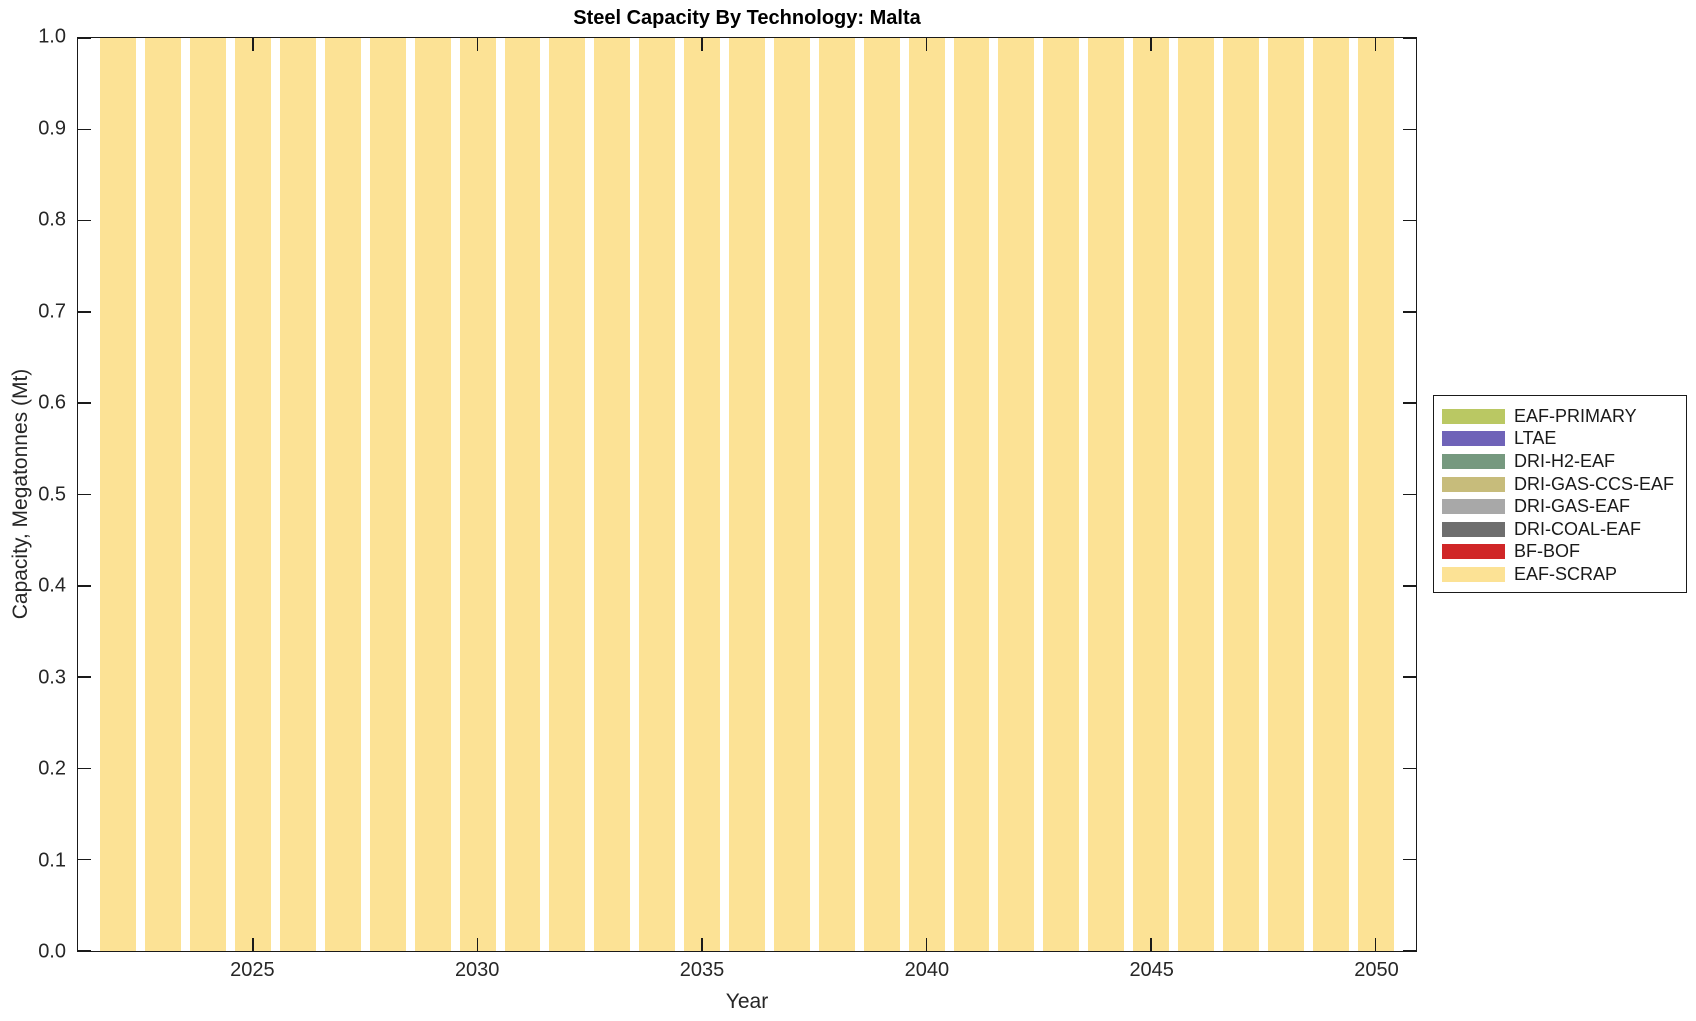 The width and height of the screenshot is (1696, 1021). Describe the element at coordinates (567, 494) in the screenshot. I see `bar-eaf-scrap-2032` at that location.